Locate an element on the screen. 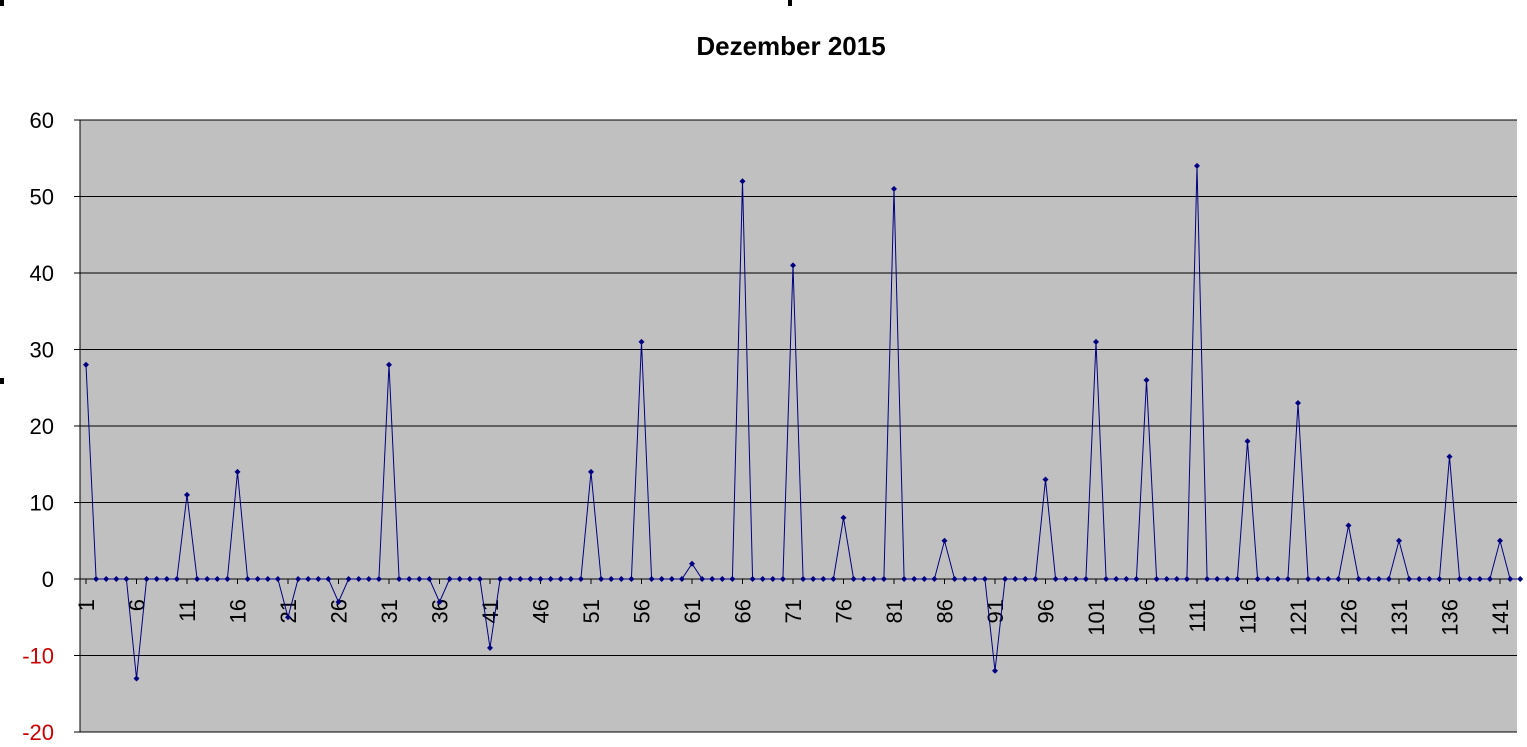 Image resolution: width=1527 pixels, height=747 pixels. x-tick-label: 16 is located at coordinates (238, 611).